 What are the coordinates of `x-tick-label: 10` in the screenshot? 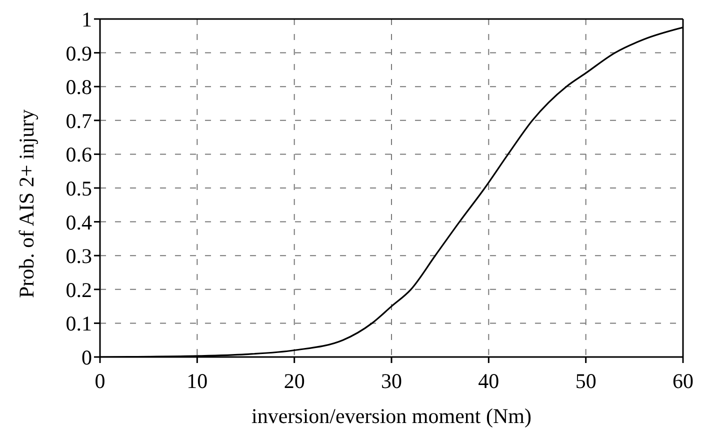 It's located at (197, 380).